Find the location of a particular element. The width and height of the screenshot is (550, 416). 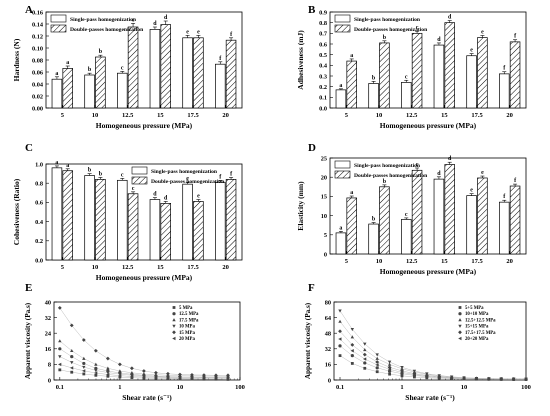

y-tick-label: 1.0 is located at coordinates (39, 164).